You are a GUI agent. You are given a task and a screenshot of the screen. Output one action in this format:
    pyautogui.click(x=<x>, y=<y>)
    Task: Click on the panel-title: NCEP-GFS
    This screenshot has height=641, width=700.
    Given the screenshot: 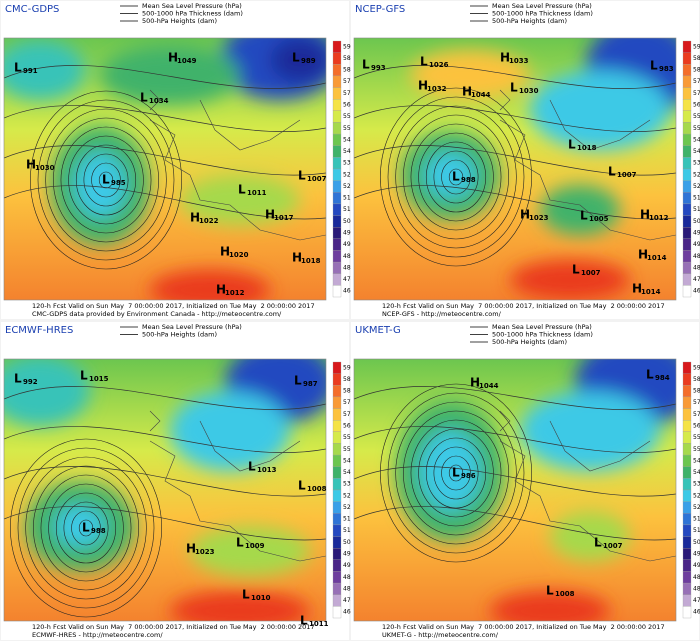 What is the action you would take?
    pyautogui.click(x=380, y=9)
    